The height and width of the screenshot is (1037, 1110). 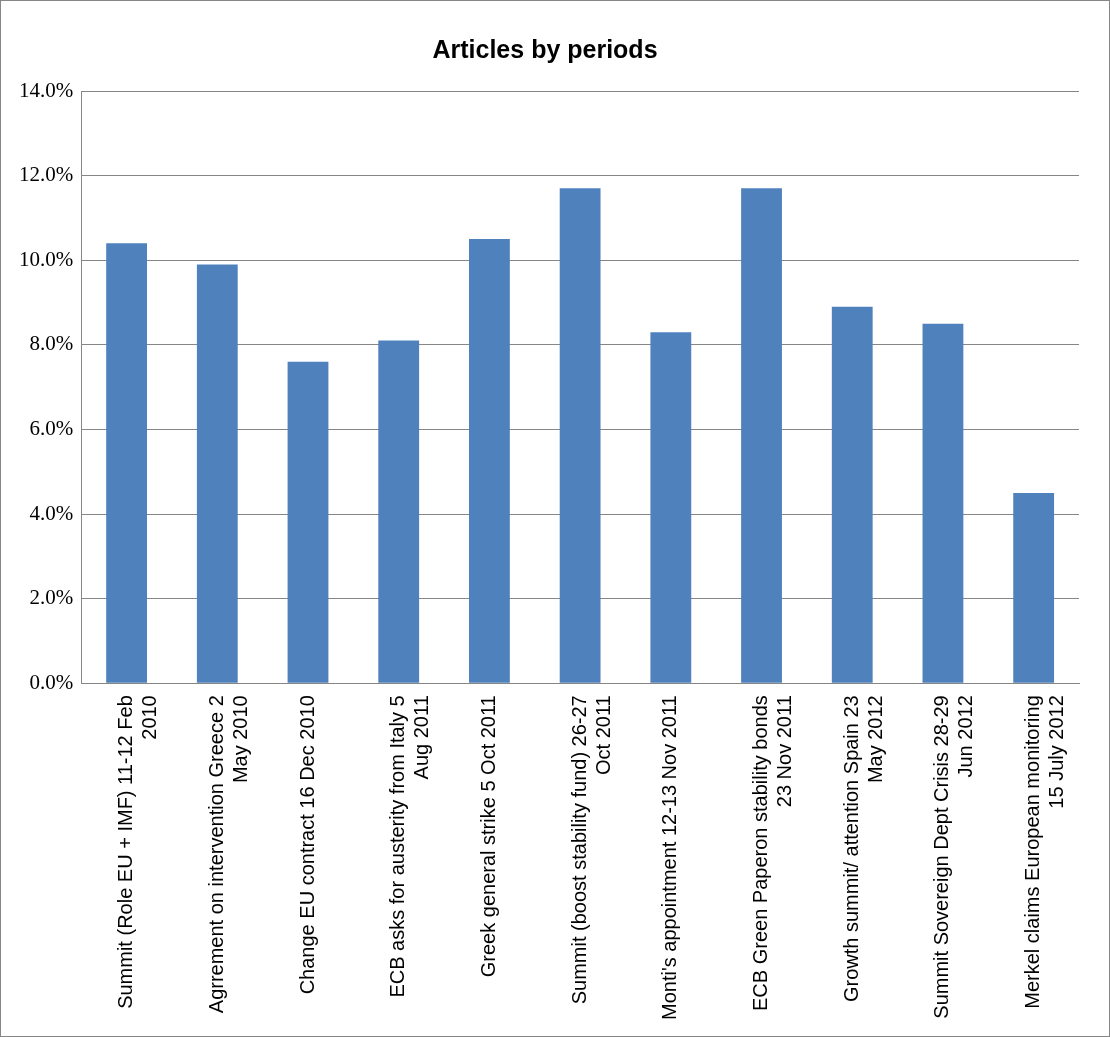 What do you see at coordinates (51, 681) in the screenshot?
I see `y-tick-label: 0.0%` at bounding box center [51, 681].